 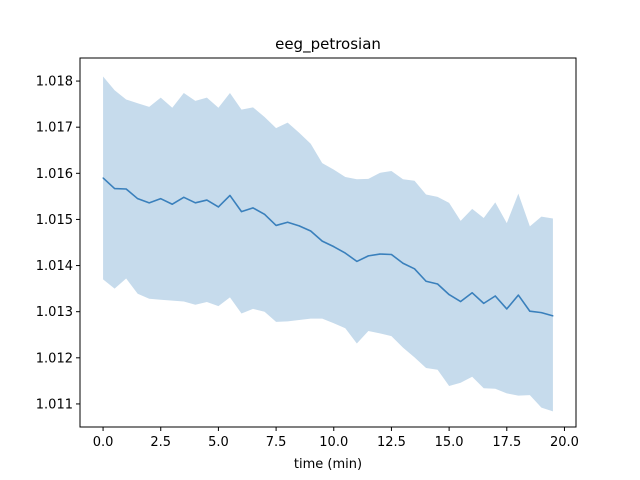 What do you see at coordinates (54, 174) in the screenshot?
I see `y-tick-label: 1.016` at bounding box center [54, 174].